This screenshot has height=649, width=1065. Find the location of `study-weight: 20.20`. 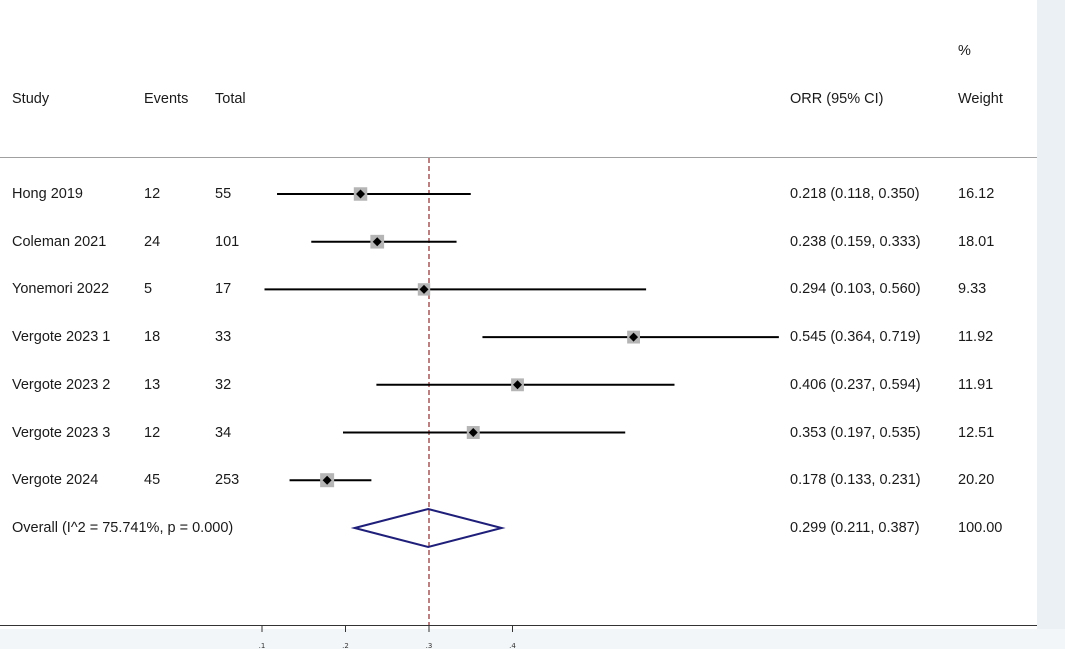

study-weight: 20.20 is located at coordinates (976, 480).